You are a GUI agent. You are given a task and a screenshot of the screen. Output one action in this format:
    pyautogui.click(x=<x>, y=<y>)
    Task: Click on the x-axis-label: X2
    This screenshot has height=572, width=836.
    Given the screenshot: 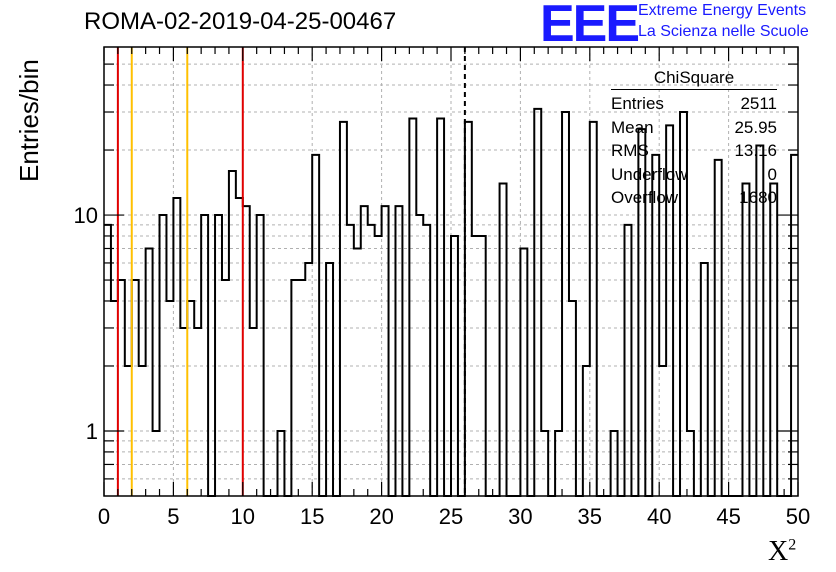 What is the action you would take?
    pyautogui.click(x=782, y=552)
    